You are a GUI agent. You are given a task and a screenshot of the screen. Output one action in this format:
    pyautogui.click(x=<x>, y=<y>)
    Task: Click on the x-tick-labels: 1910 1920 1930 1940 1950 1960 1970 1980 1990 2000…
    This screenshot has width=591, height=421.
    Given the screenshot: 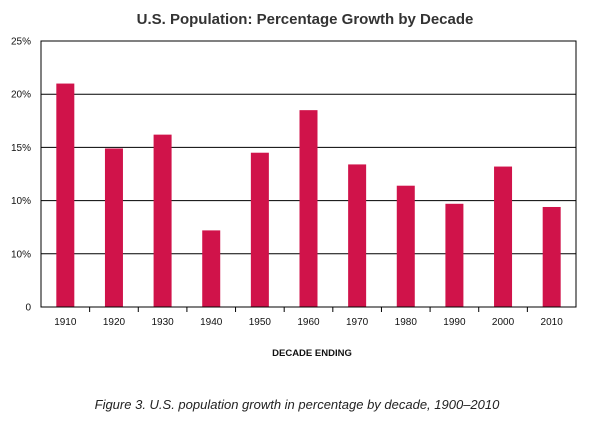 What is the action you would take?
    pyautogui.click(x=308, y=322)
    